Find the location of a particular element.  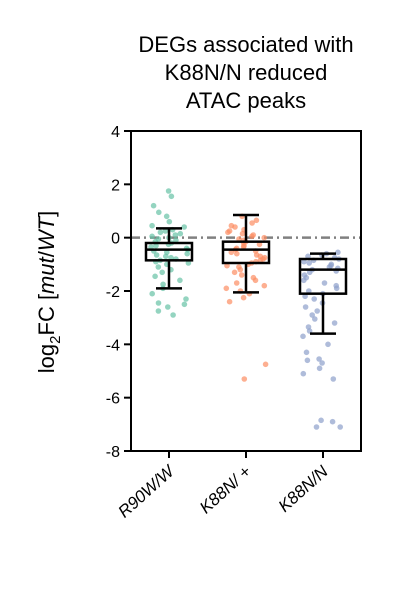

y-tick-label: 2 is located at coordinates (115, 185).